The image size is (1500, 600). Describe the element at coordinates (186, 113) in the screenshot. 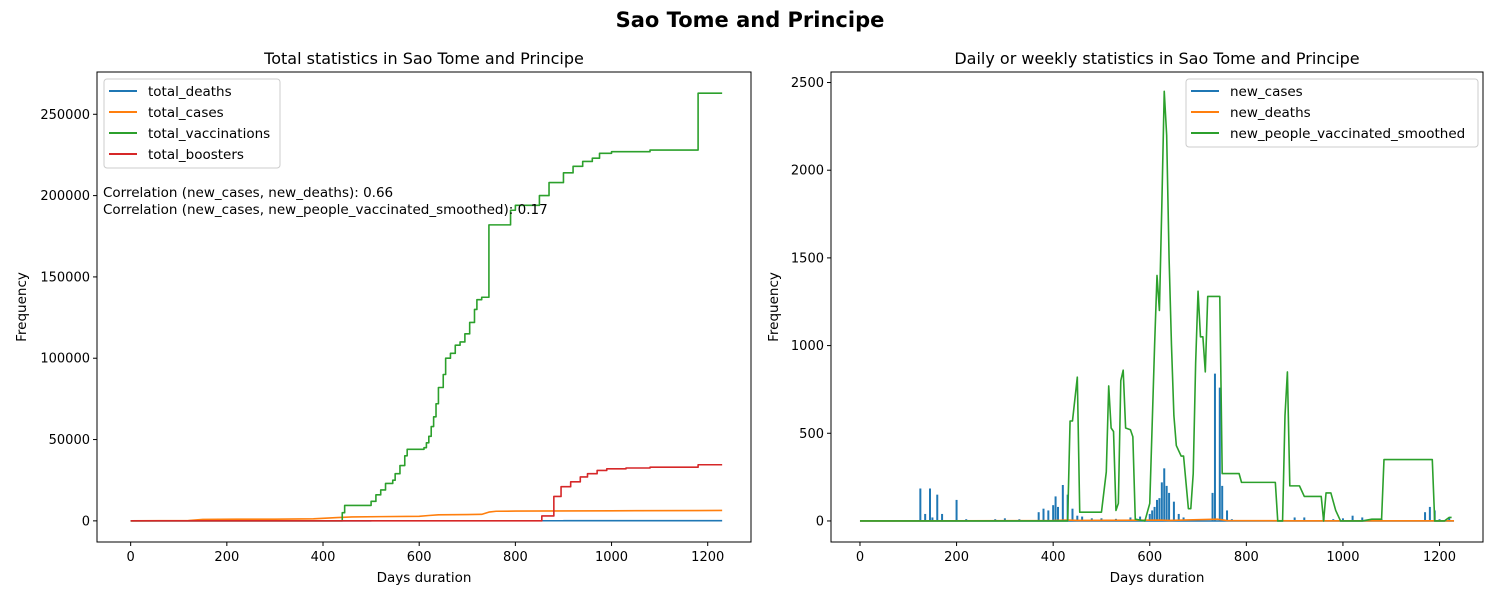

I see `left-legend-label: total_cases` at that location.